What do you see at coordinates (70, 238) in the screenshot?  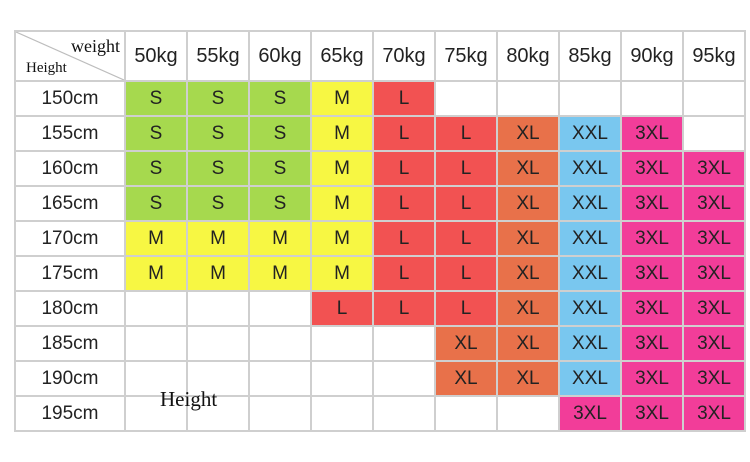 I see `height-label: 170cm` at bounding box center [70, 238].